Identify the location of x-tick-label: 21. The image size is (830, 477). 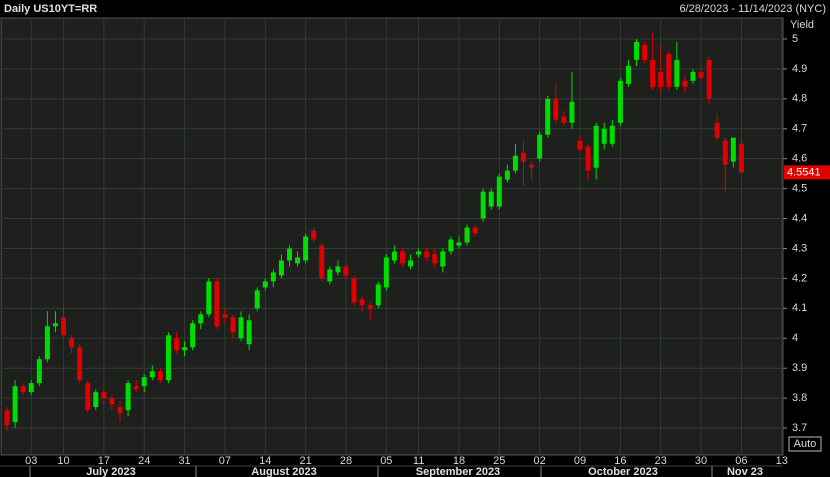
(306, 461).